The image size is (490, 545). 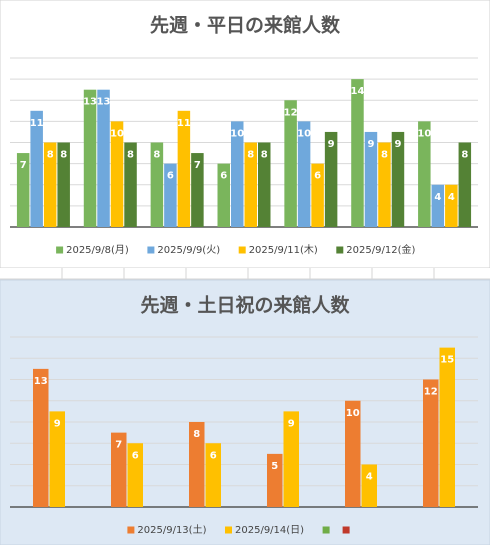 What do you see at coordinates (358, 91) in the screenshot?
I see `data-label: 14` at bounding box center [358, 91].